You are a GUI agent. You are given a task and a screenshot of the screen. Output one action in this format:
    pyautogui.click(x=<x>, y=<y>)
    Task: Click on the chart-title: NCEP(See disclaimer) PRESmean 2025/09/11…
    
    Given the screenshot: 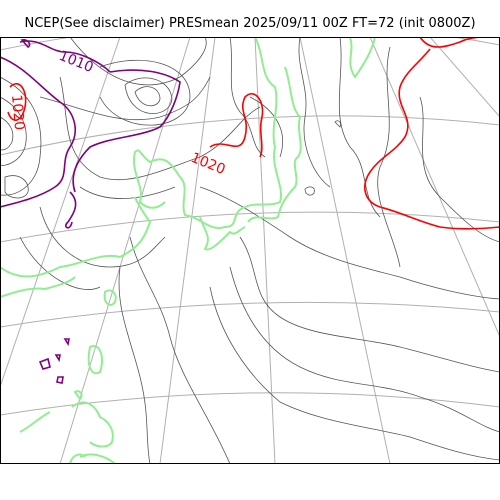 What is the action you would take?
    pyautogui.click(x=250, y=23)
    